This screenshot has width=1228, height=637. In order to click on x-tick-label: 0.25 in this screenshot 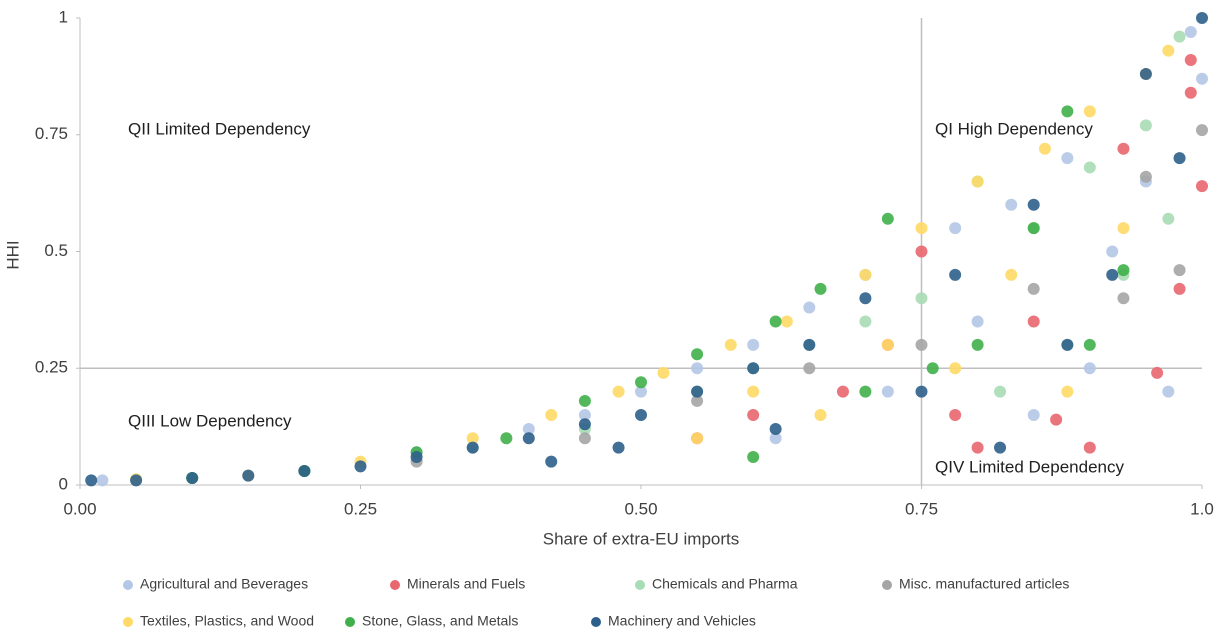, I will do `click(360, 508)`.